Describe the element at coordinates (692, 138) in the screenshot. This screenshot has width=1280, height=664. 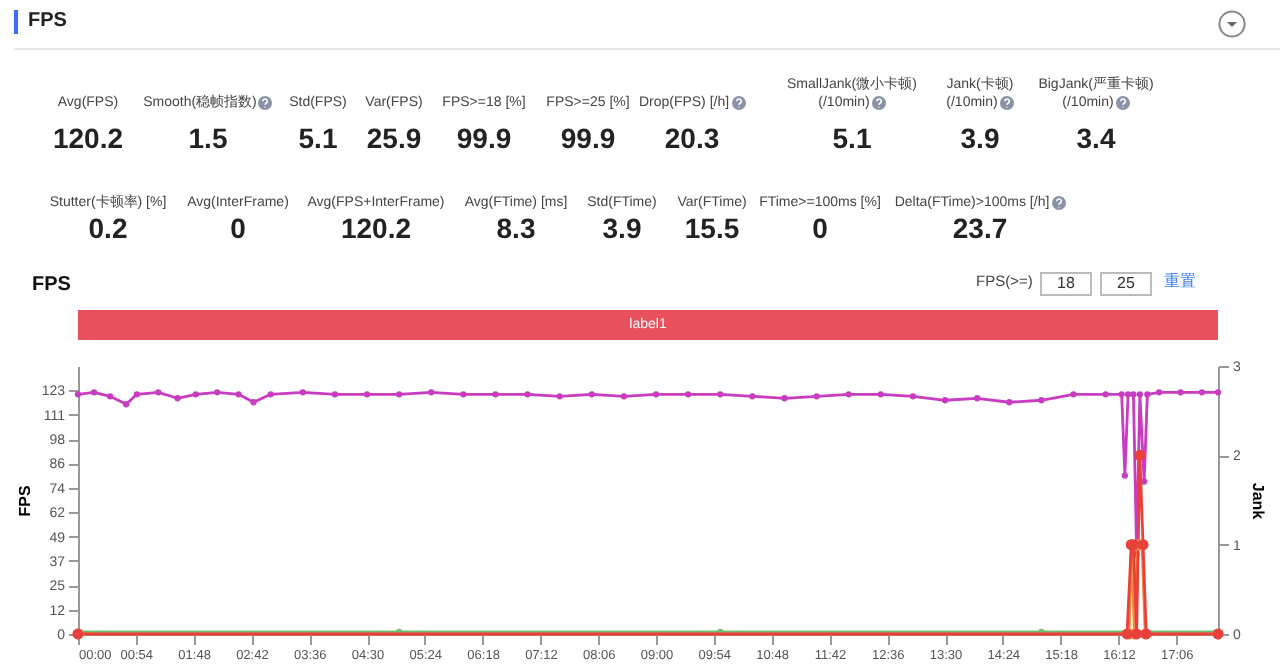
I see `text: 20.3` at that location.